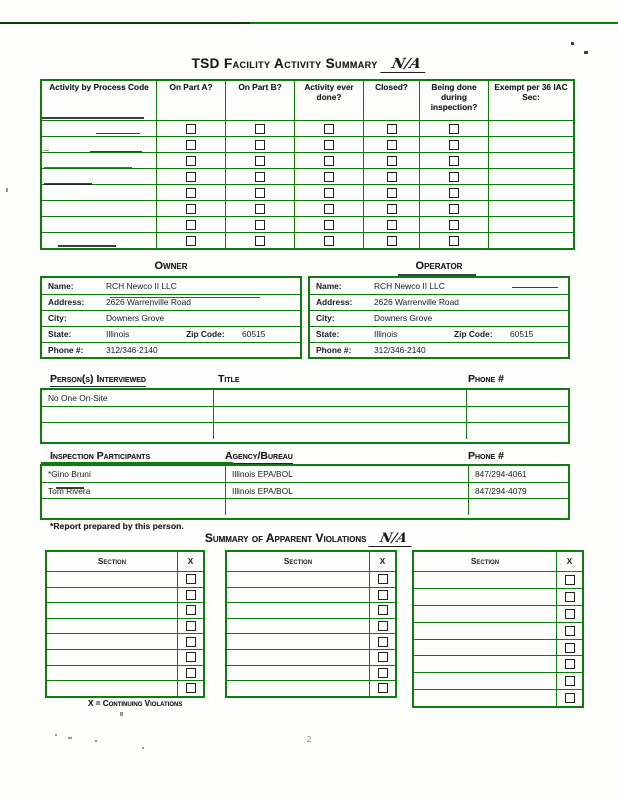  I want to click on persons-interviewed-table: No One On-Site, so click(305, 416).